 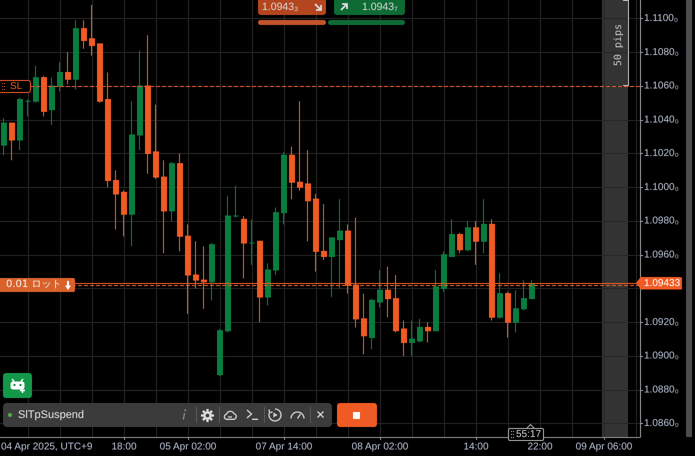 What do you see at coordinates (476, 447) in the screenshot?
I see `x-tick-label: 14:00` at bounding box center [476, 447].